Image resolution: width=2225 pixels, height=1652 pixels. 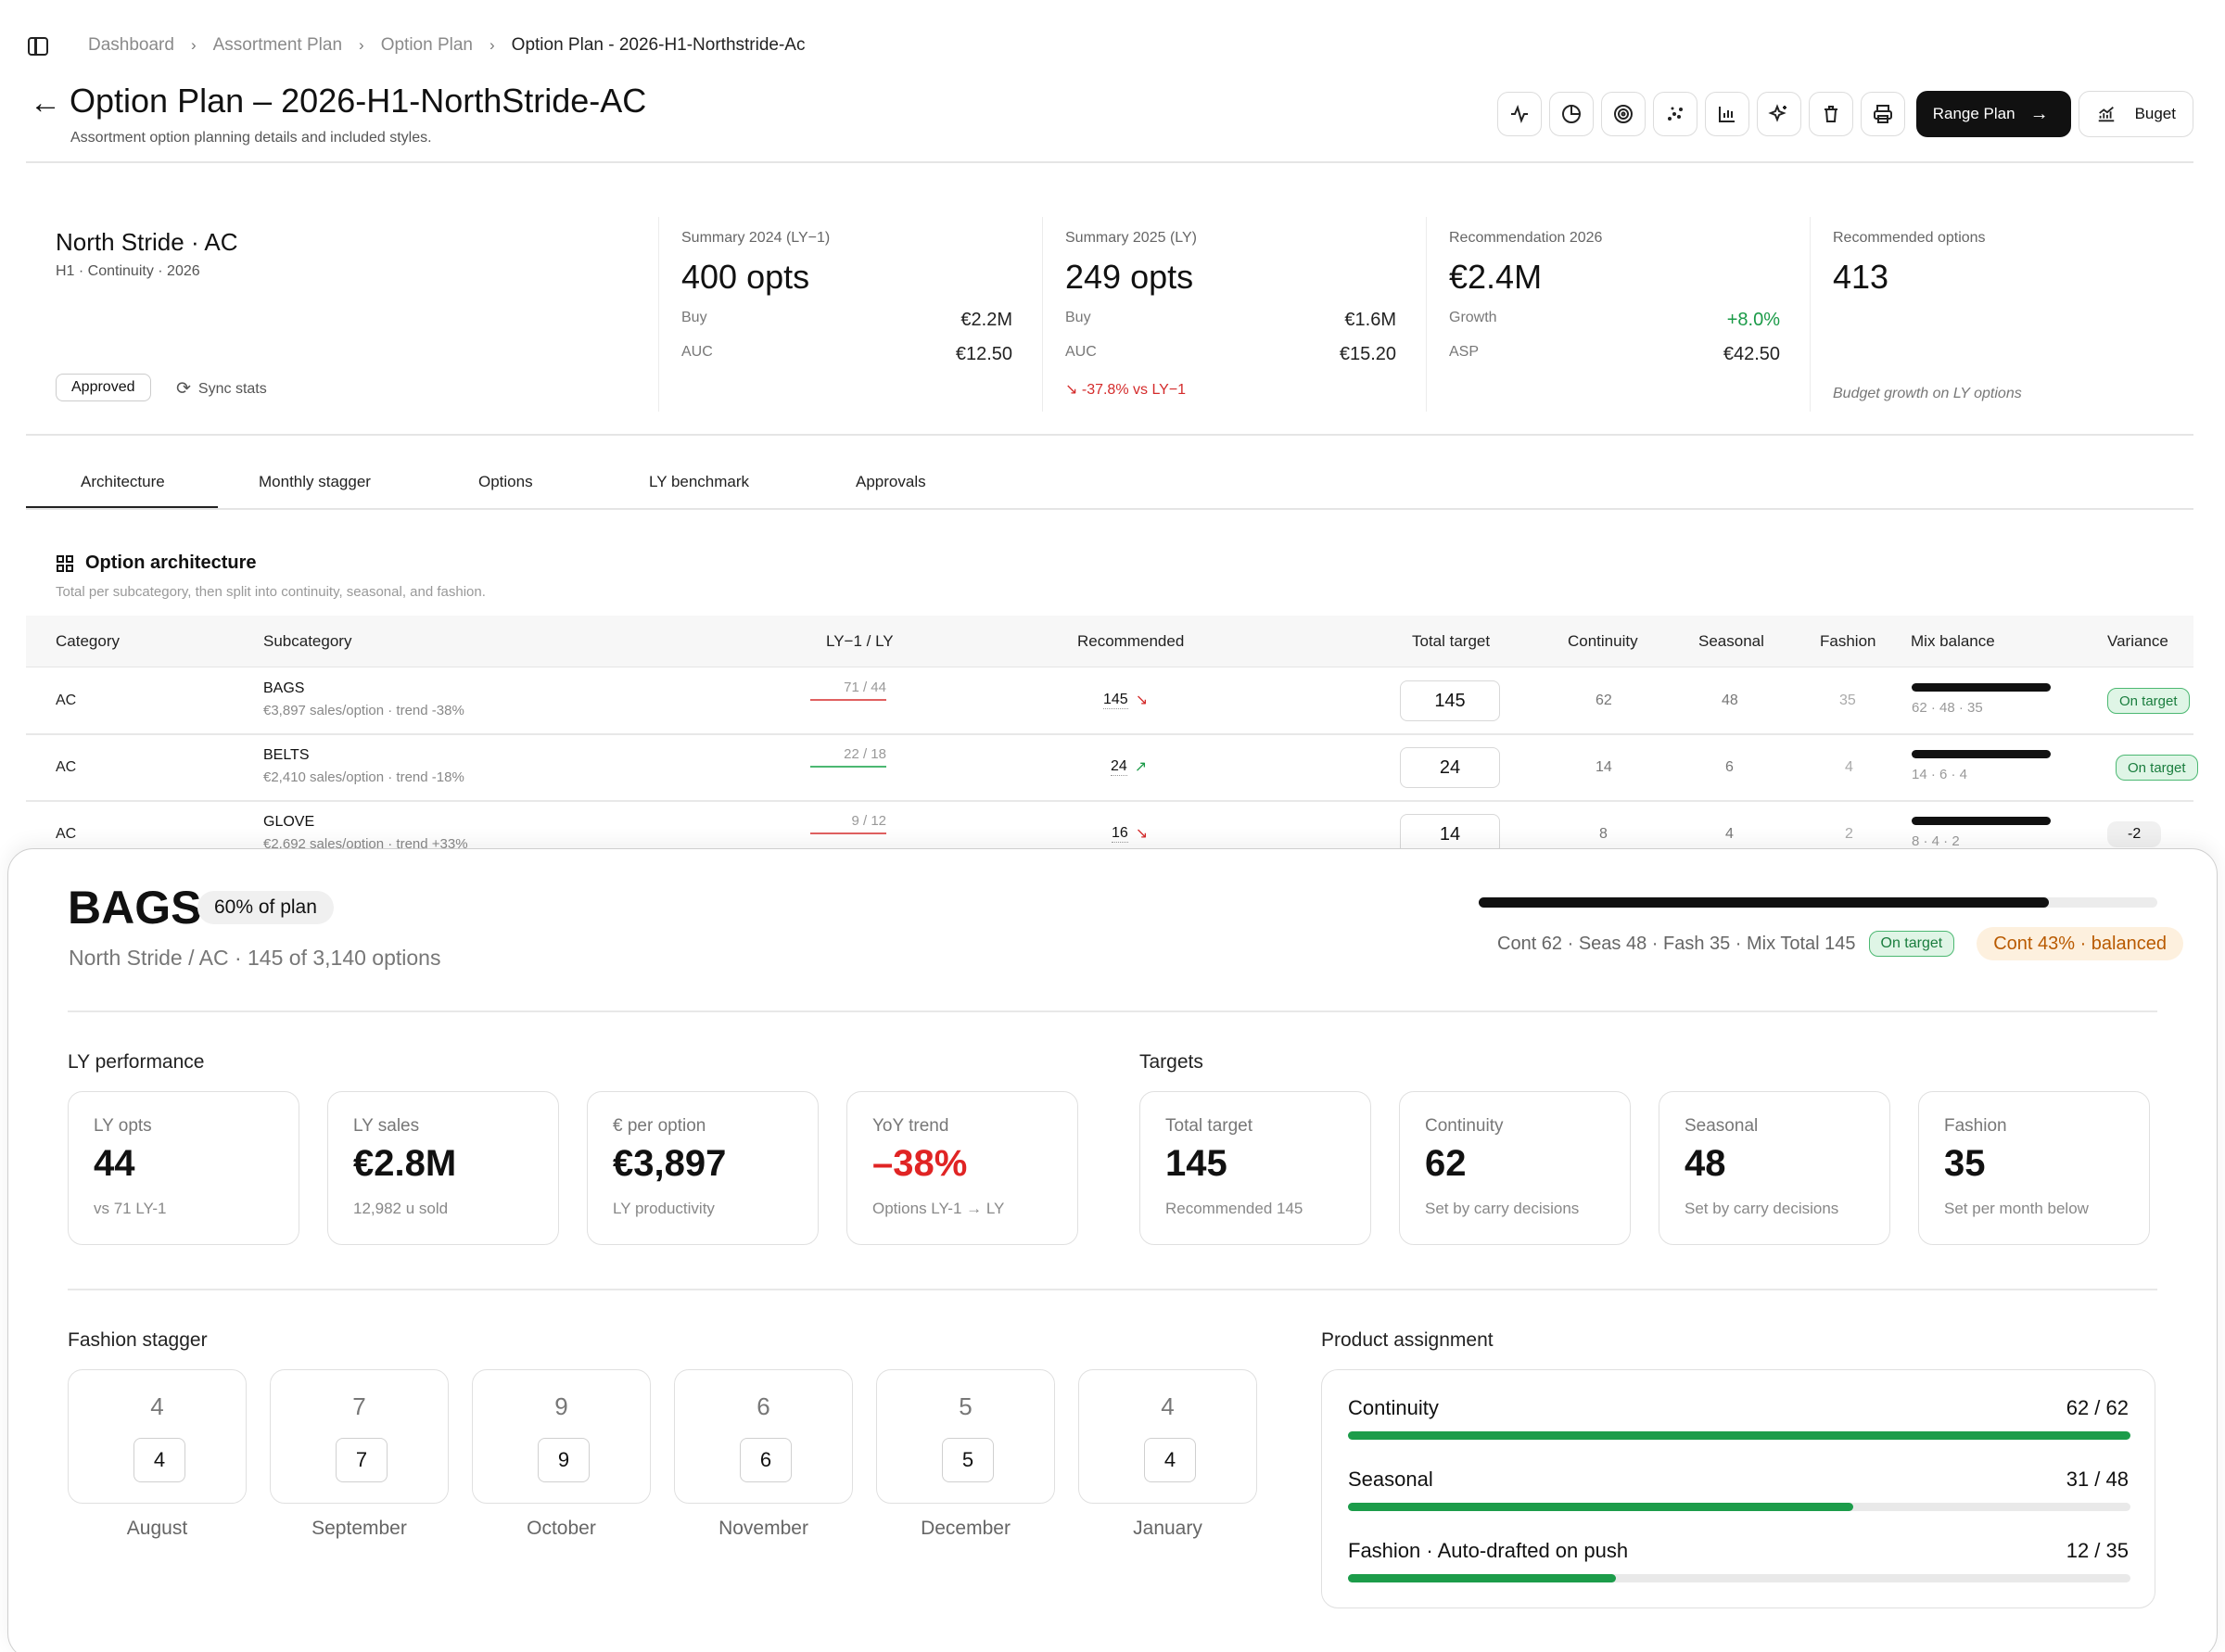 What do you see at coordinates (1849, 767) in the screenshot?
I see `fashion-cell: 4` at bounding box center [1849, 767].